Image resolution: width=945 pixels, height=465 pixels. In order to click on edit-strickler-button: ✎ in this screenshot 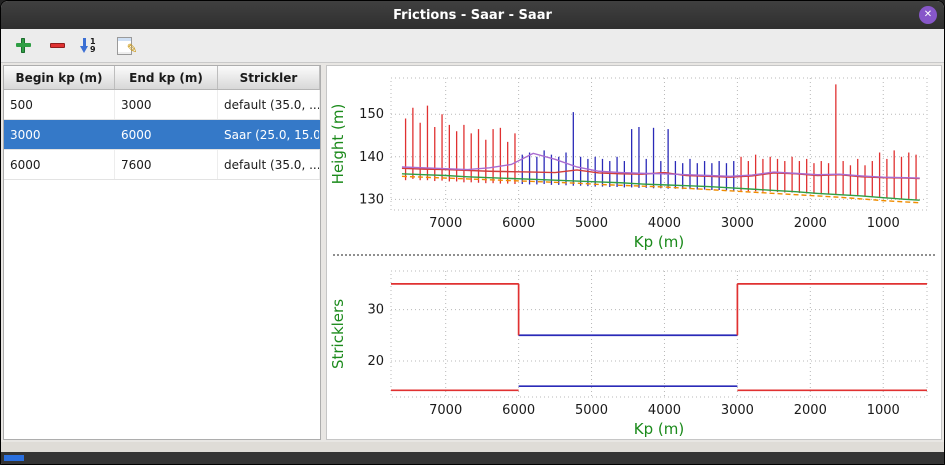, I will do `click(125, 46)`.